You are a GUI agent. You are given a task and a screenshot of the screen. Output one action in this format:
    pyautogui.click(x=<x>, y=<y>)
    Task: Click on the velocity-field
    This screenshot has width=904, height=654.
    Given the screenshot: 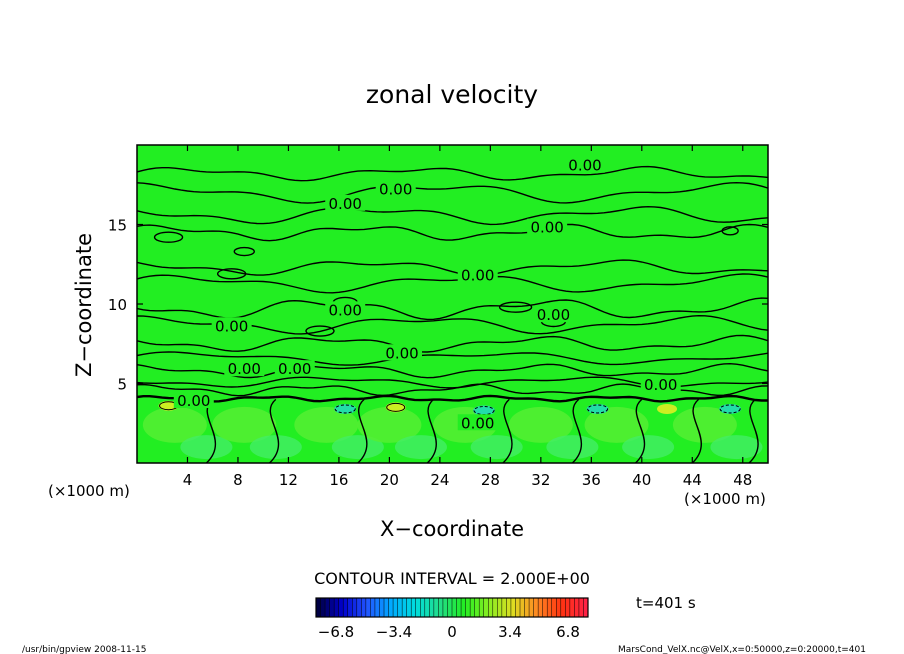 What is the action you would take?
    pyautogui.click(x=452, y=430)
    